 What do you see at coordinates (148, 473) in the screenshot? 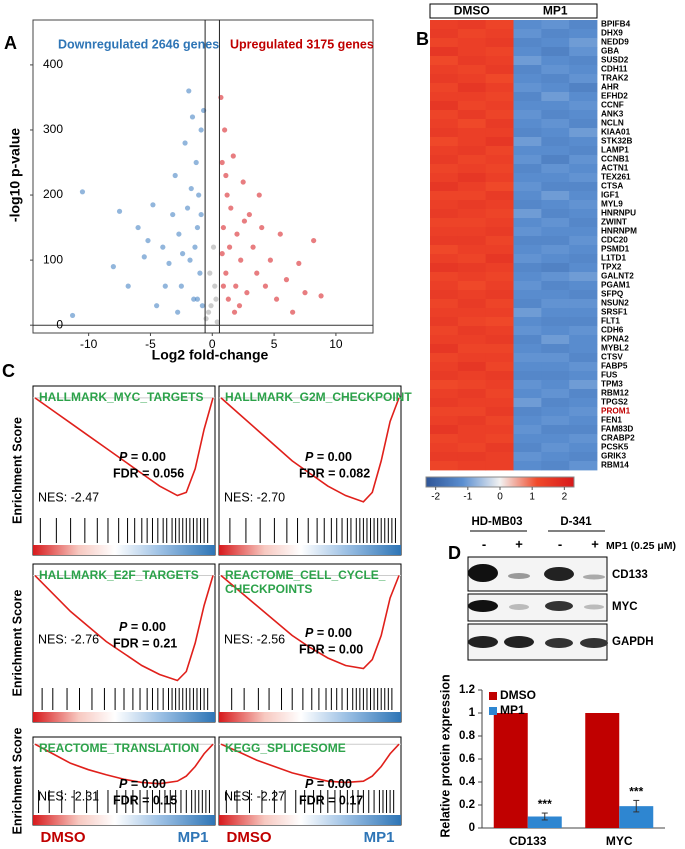
I see `fdr: FDR = 0.056` at bounding box center [148, 473].